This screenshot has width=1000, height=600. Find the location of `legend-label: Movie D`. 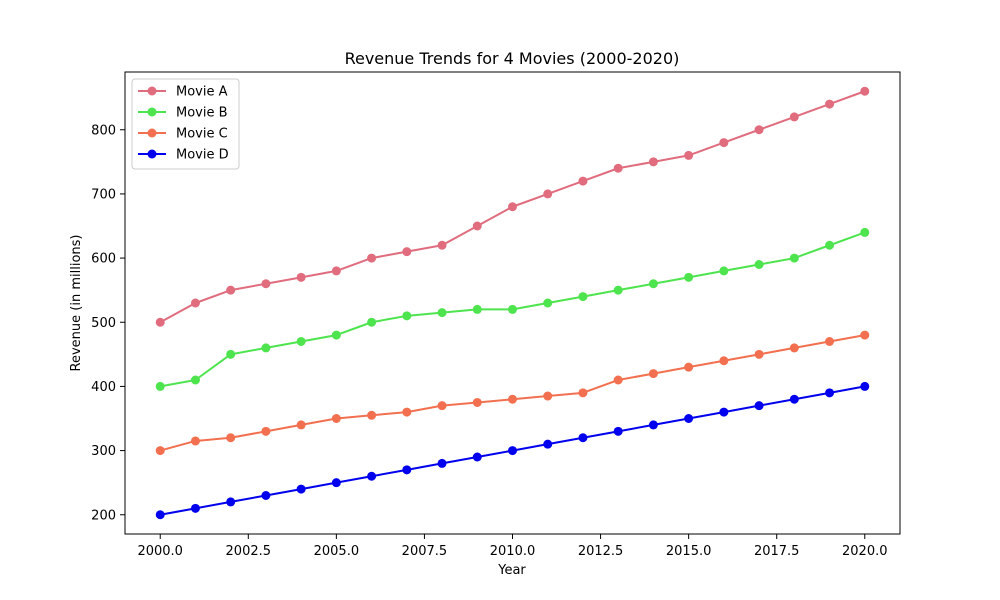

legend-label: Movie D is located at coordinates (202, 155).